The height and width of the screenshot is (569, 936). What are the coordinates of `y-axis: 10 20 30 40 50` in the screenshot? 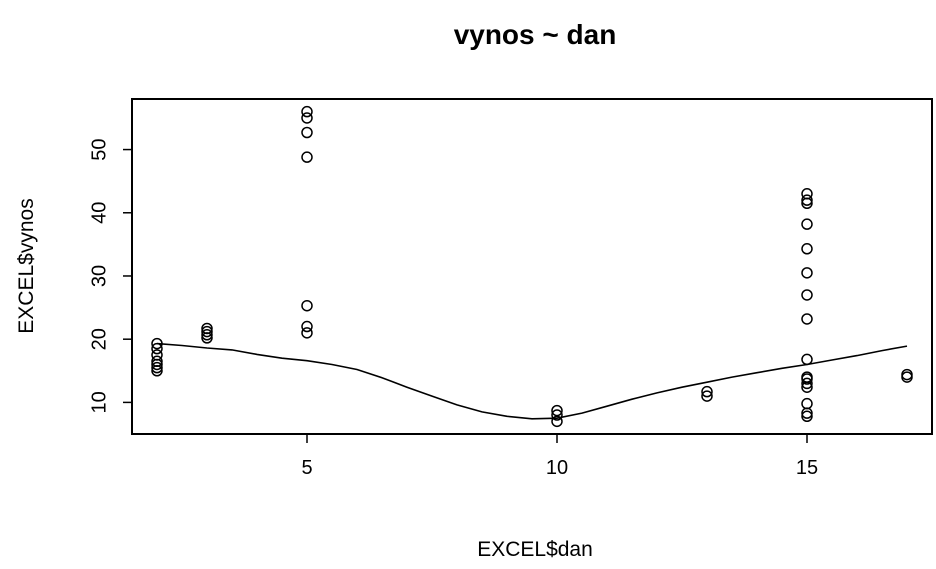 It's located at (110, 276).